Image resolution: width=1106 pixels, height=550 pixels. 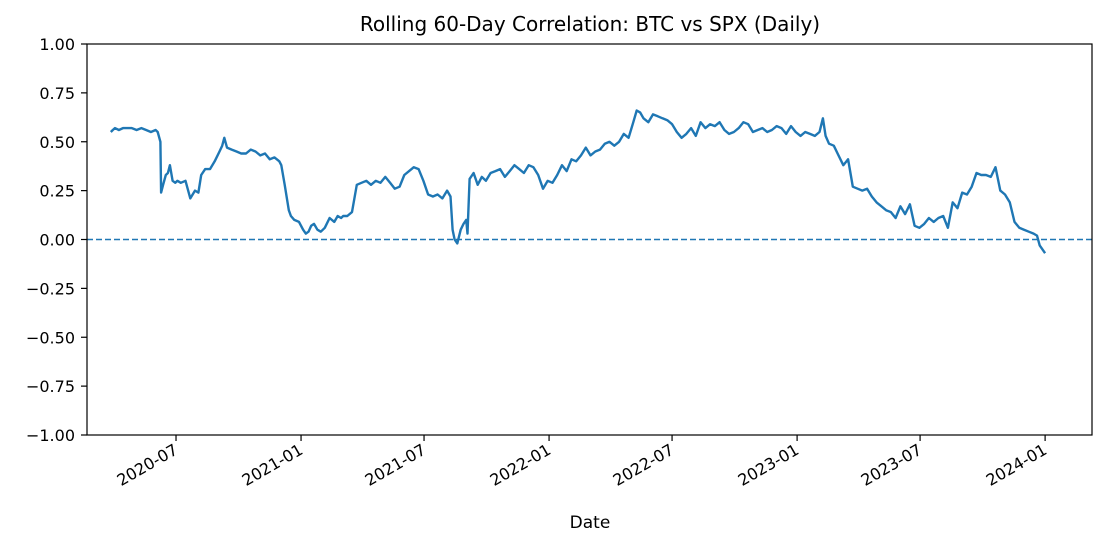 What do you see at coordinates (520, 465) in the screenshot?
I see `x-tick-label: 2022-01` at bounding box center [520, 465].